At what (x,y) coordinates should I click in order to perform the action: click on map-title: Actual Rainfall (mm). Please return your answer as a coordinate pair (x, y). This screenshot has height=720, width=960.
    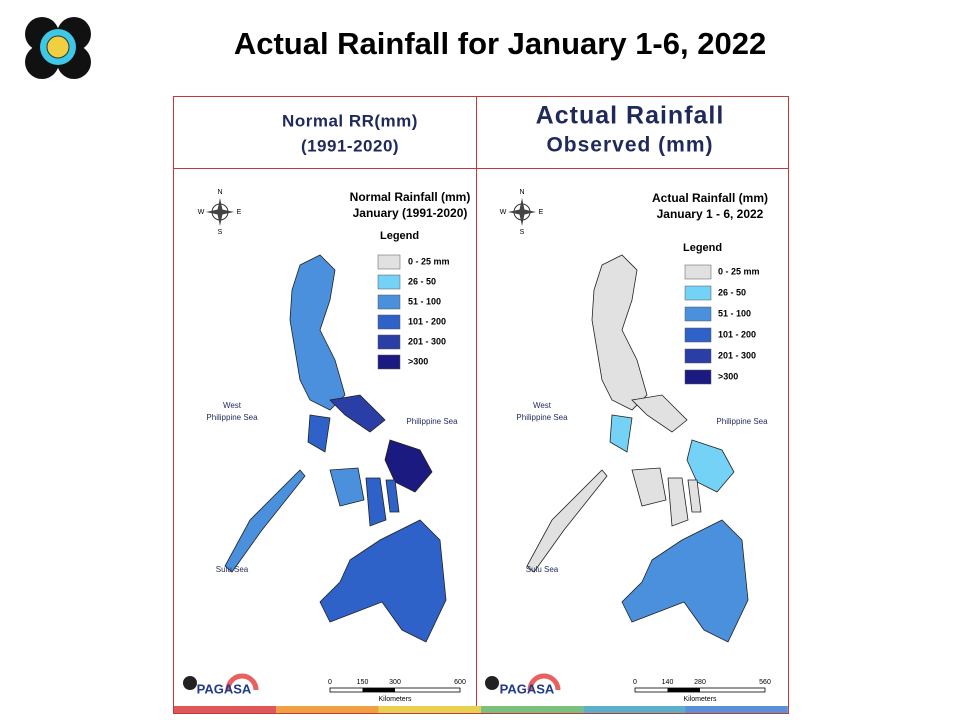
    Looking at the image, I should click on (710, 198).